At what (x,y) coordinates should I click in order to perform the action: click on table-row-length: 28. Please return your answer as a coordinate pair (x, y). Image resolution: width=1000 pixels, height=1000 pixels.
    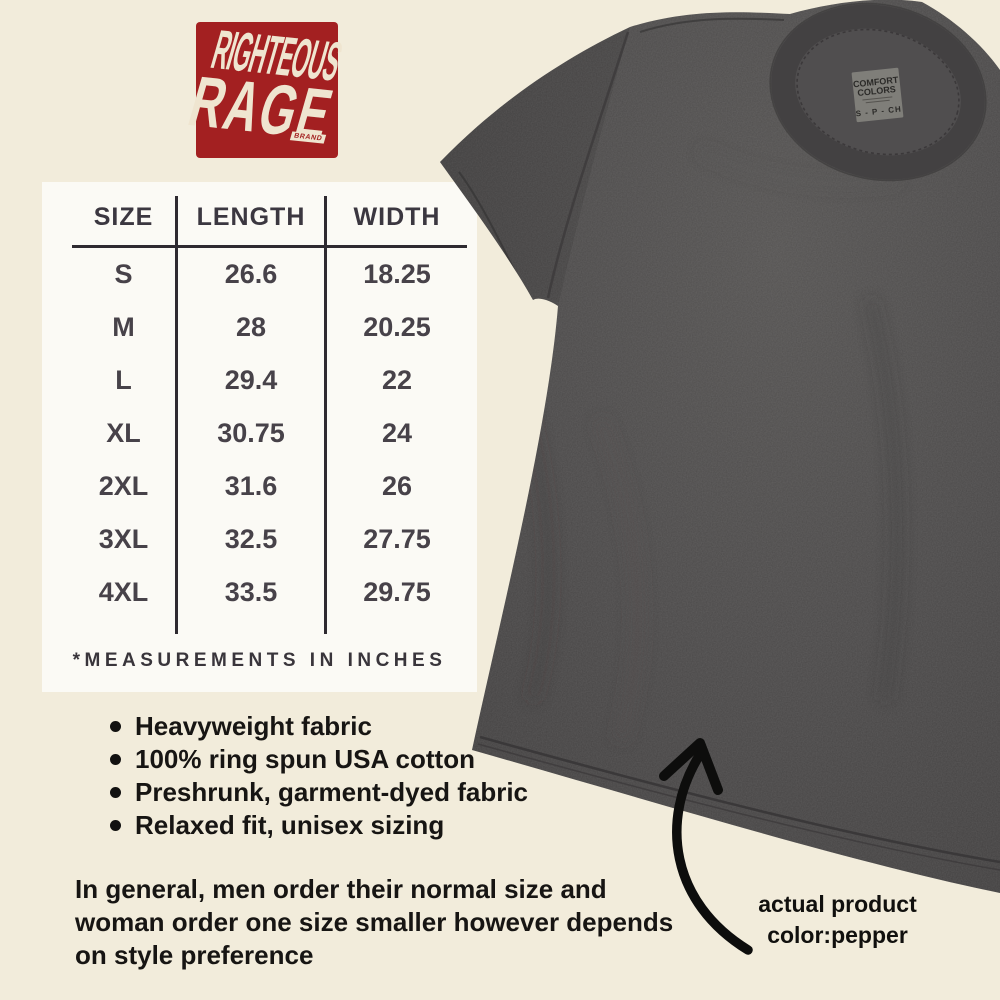
    Looking at the image, I should click on (252, 327).